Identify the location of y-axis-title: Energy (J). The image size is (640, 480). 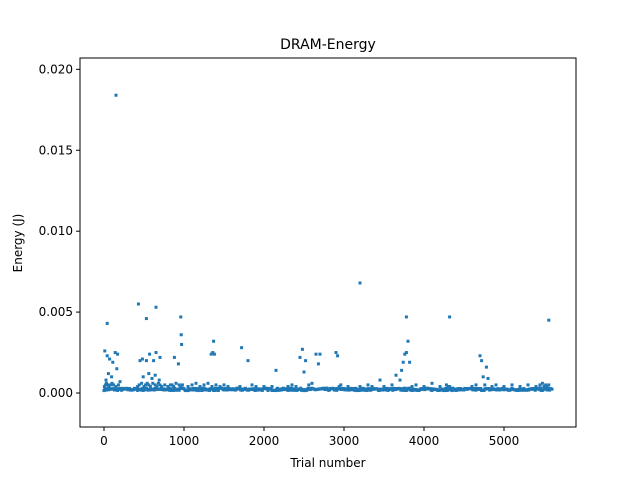
(18, 243).